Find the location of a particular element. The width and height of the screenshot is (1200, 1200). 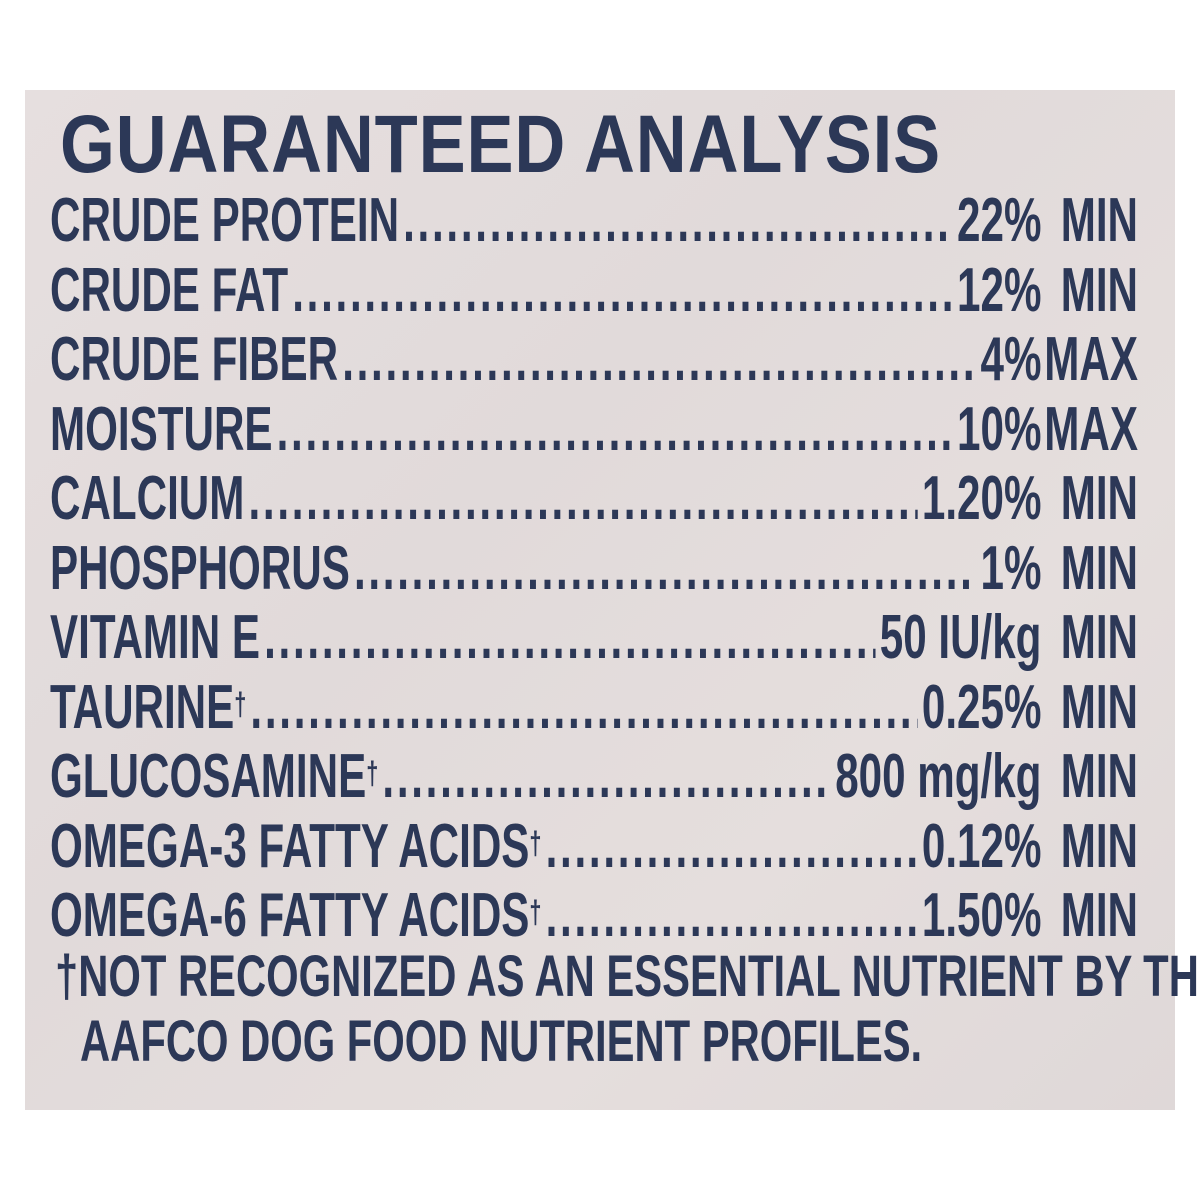

nutrient-value: 800 mg/kg is located at coordinates (938, 776).